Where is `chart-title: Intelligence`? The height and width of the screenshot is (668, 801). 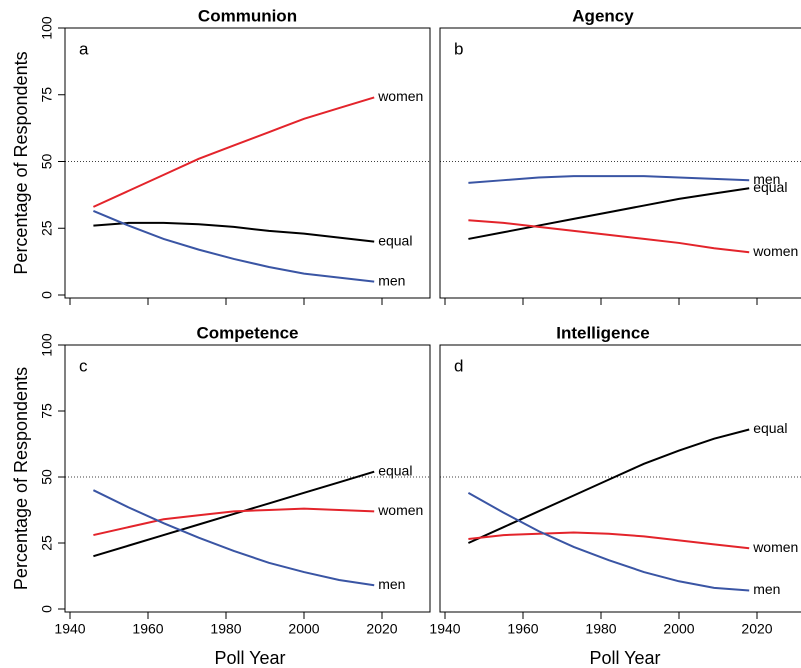 chart-title: Intelligence is located at coordinates (603, 332).